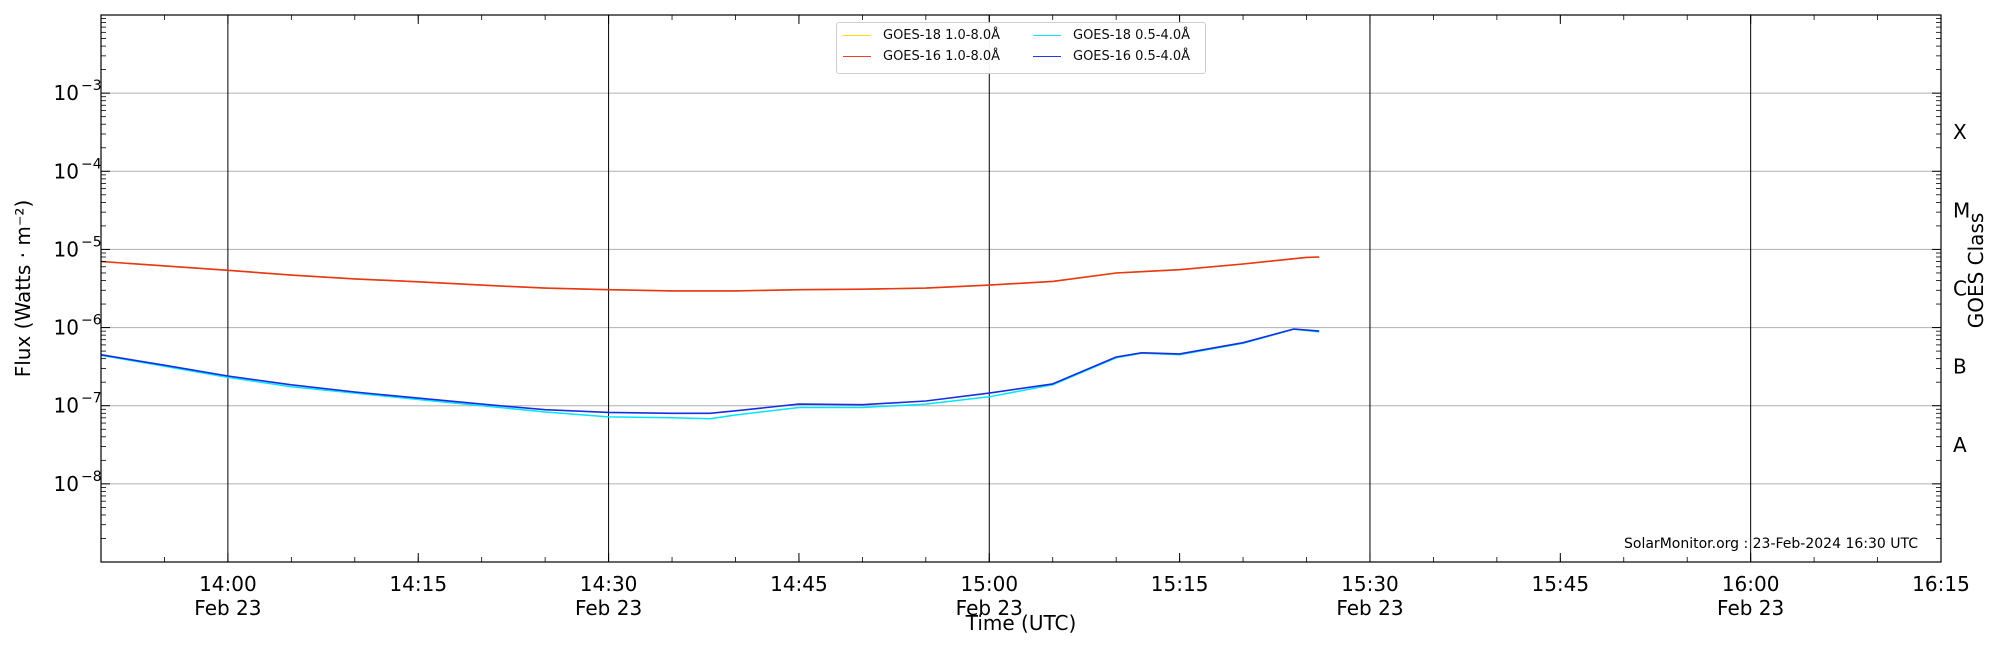 This screenshot has width=2000, height=650. I want to click on y-tick-exponent: −4, so click(91, 164).